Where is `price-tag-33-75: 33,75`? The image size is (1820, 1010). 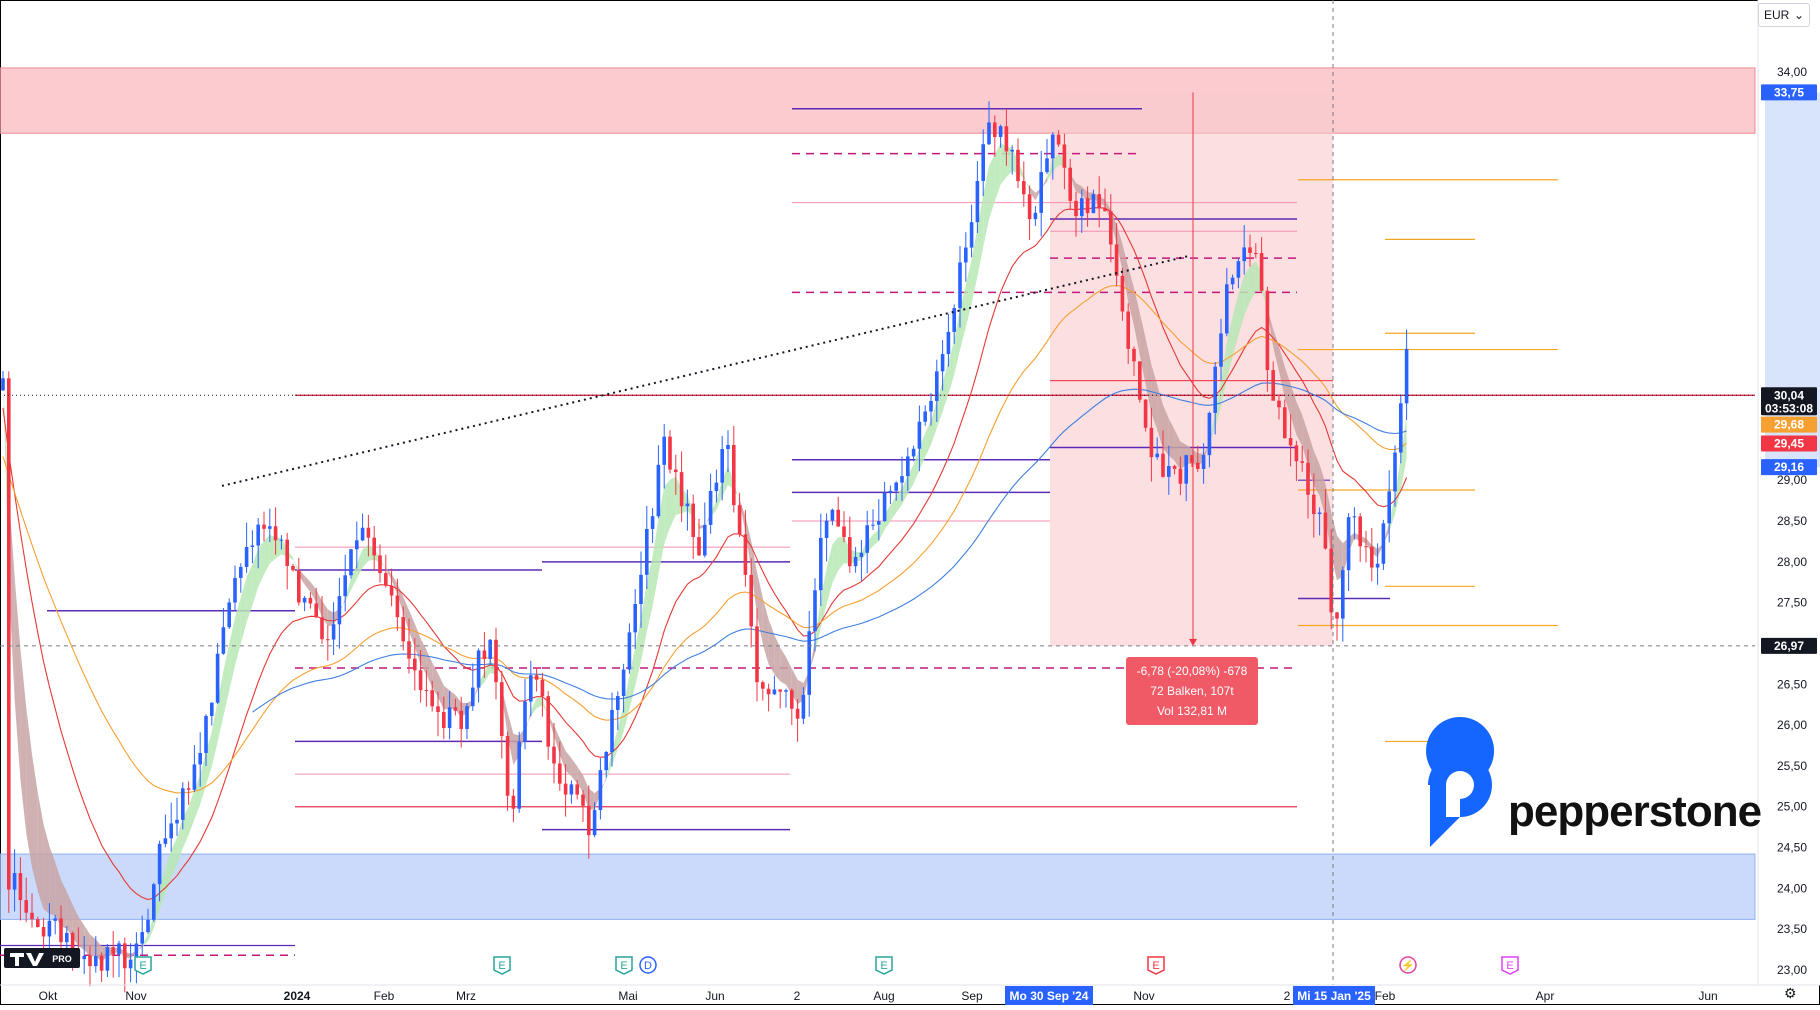
price-tag-33-75: 33,75 is located at coordinates (1789, 92).